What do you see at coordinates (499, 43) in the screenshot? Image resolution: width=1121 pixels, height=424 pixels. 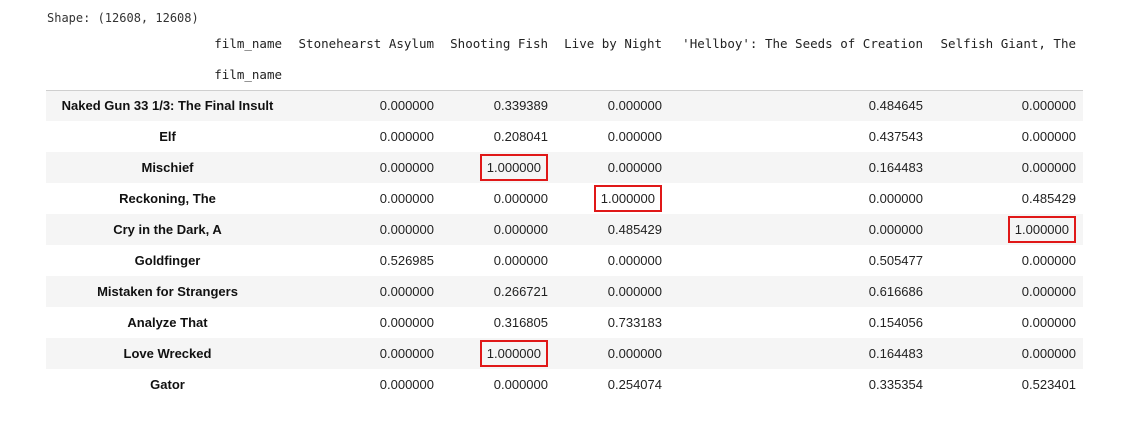 I see `column-header: Shooting Fish` at bounding box center [499, 43].